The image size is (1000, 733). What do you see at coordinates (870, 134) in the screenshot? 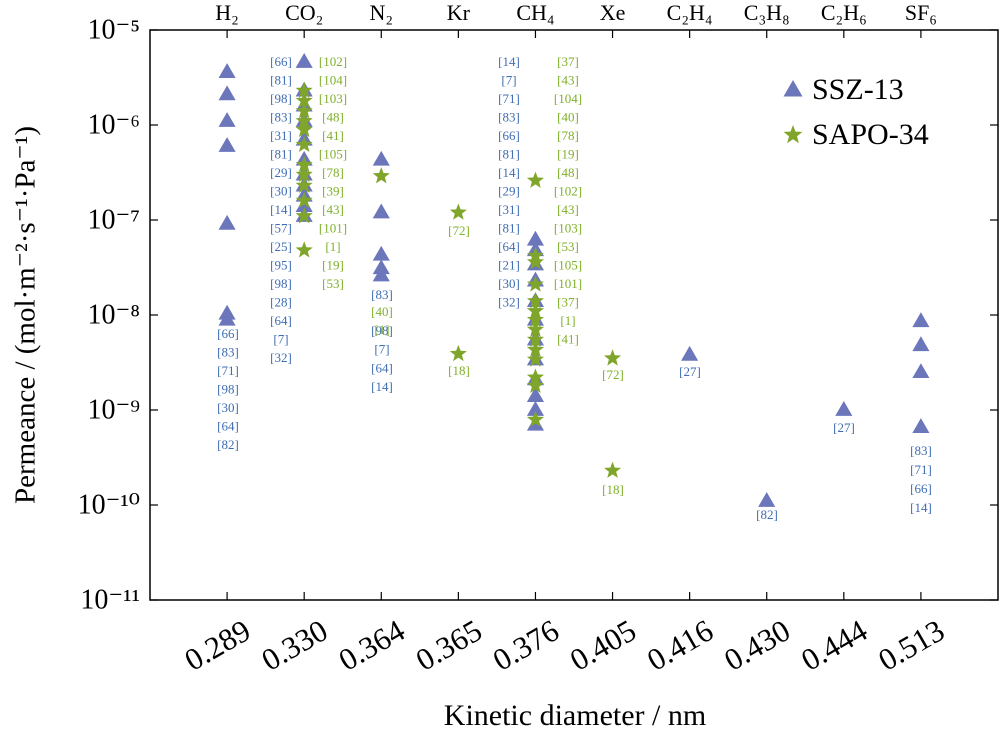
I see `legend-label: SAPO-34` at bounding box center [870, 134].